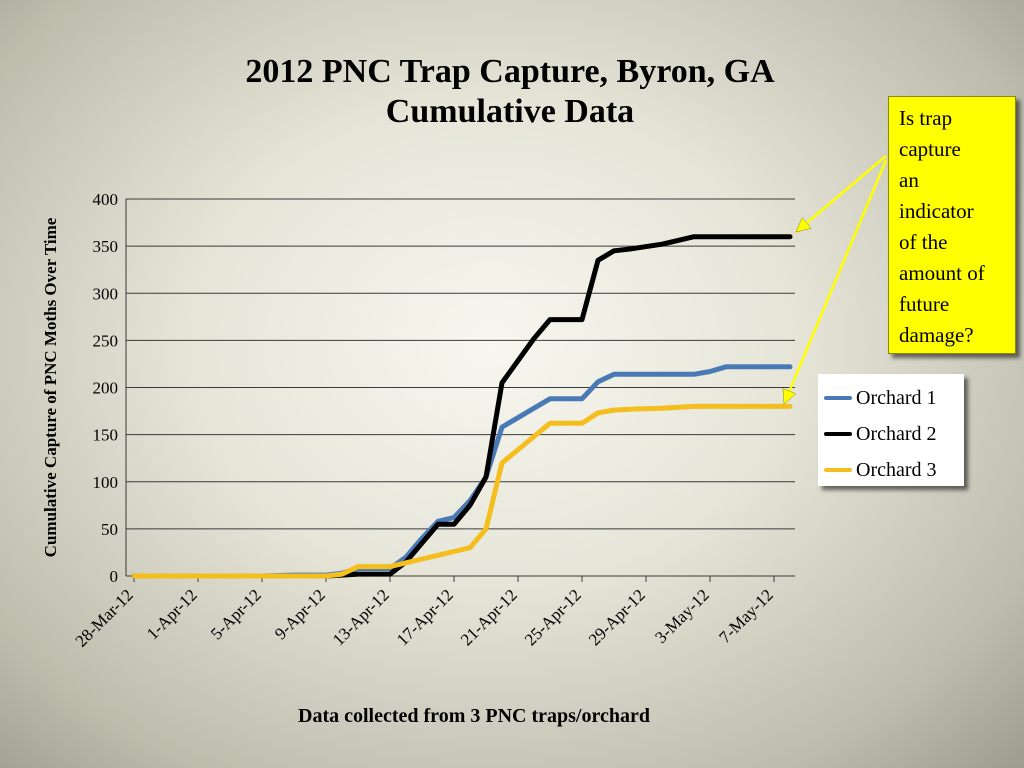  I want to click on callout-line: Is trap, so click(926, 118).